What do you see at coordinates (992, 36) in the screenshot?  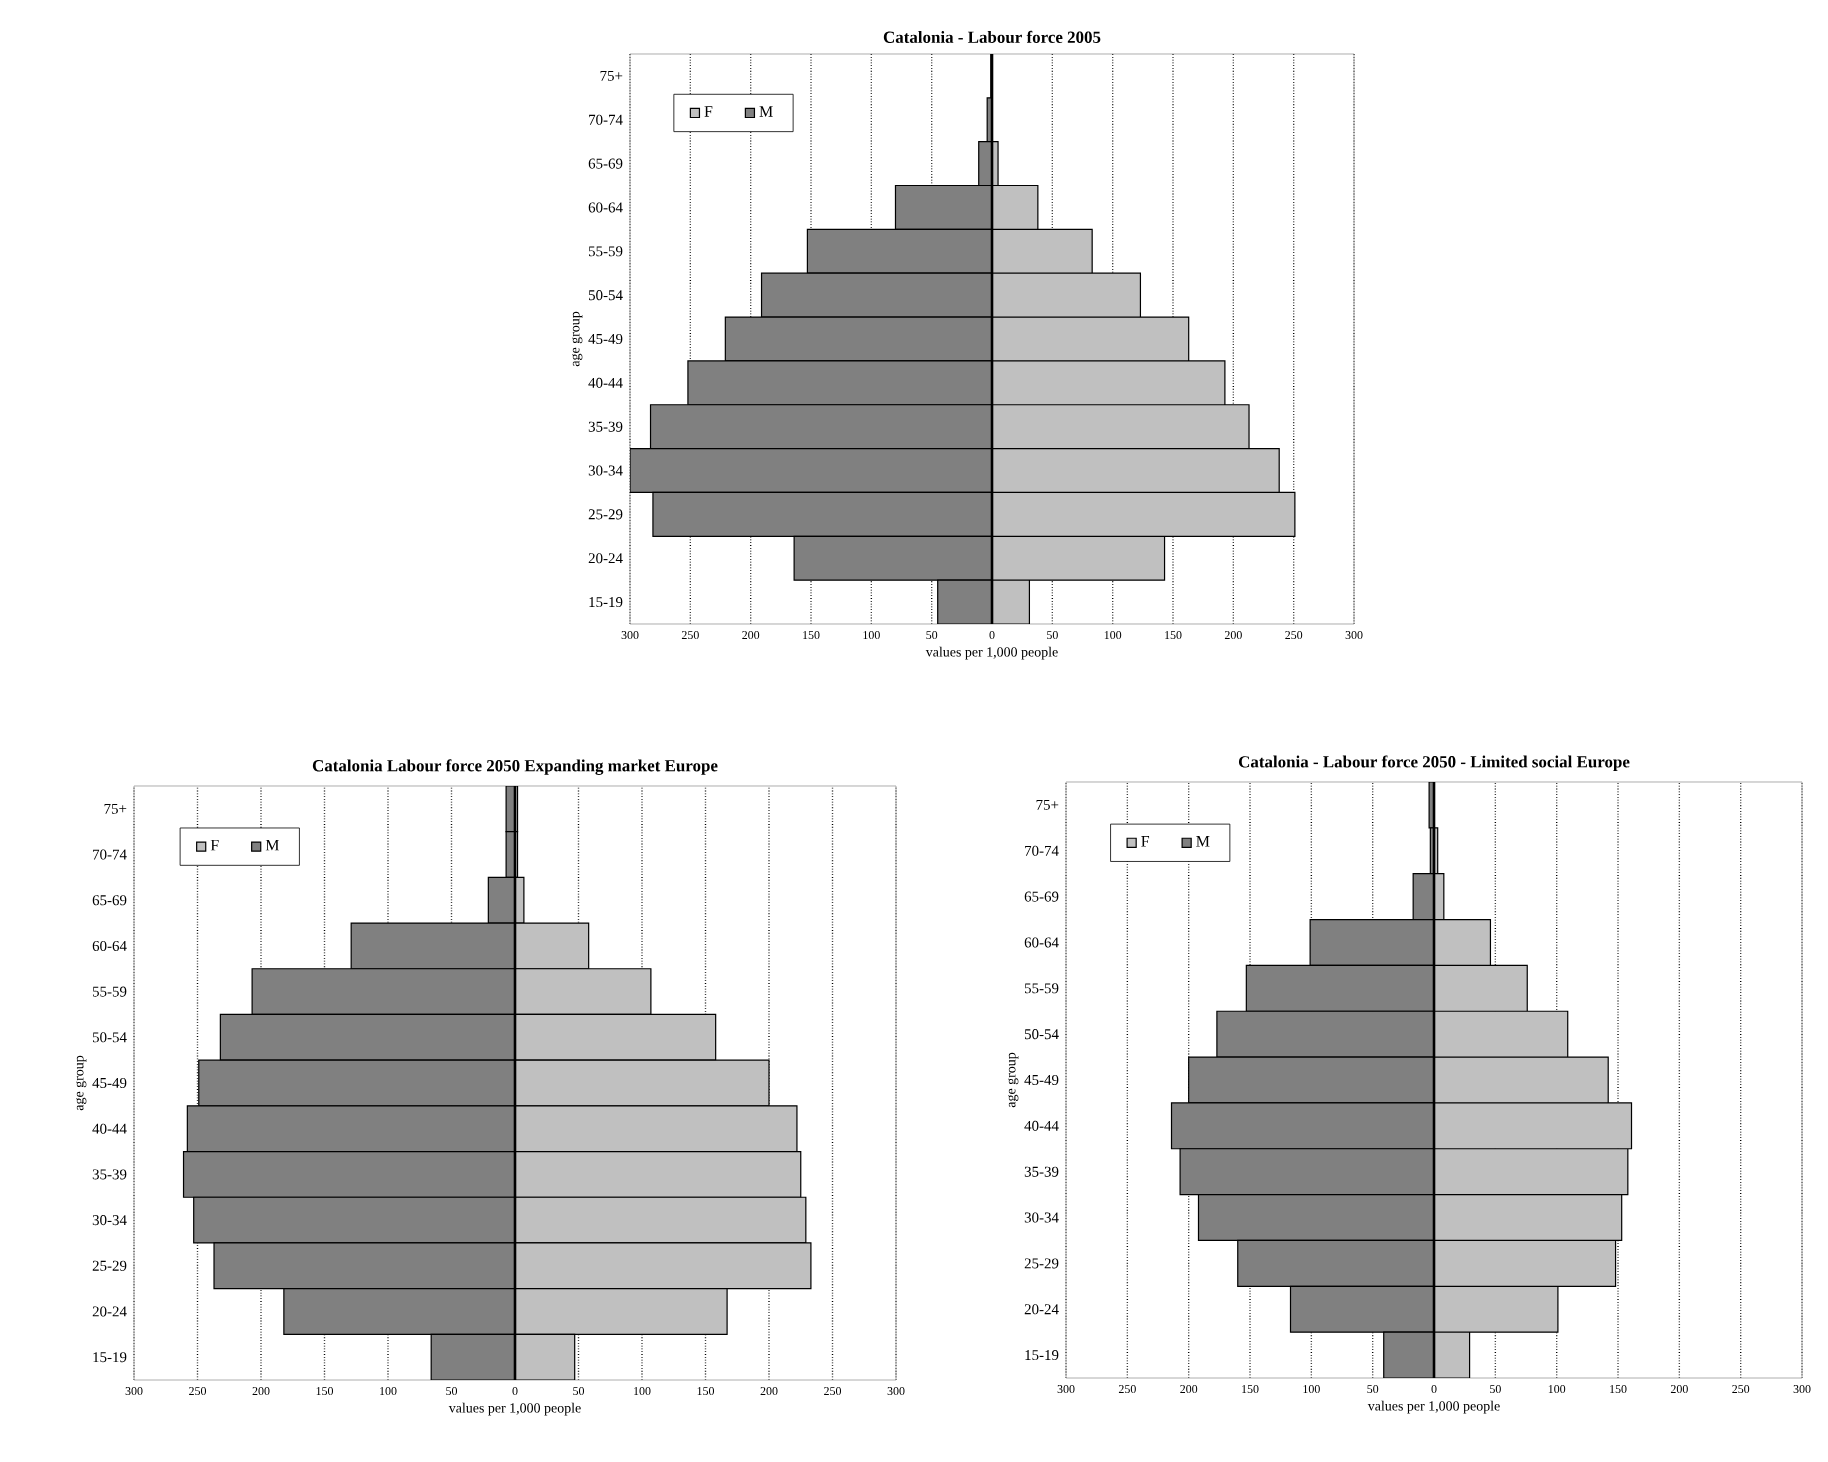 I see `chart-title: Catalonia - Labour force 2005` at bounding box center [992, 36].